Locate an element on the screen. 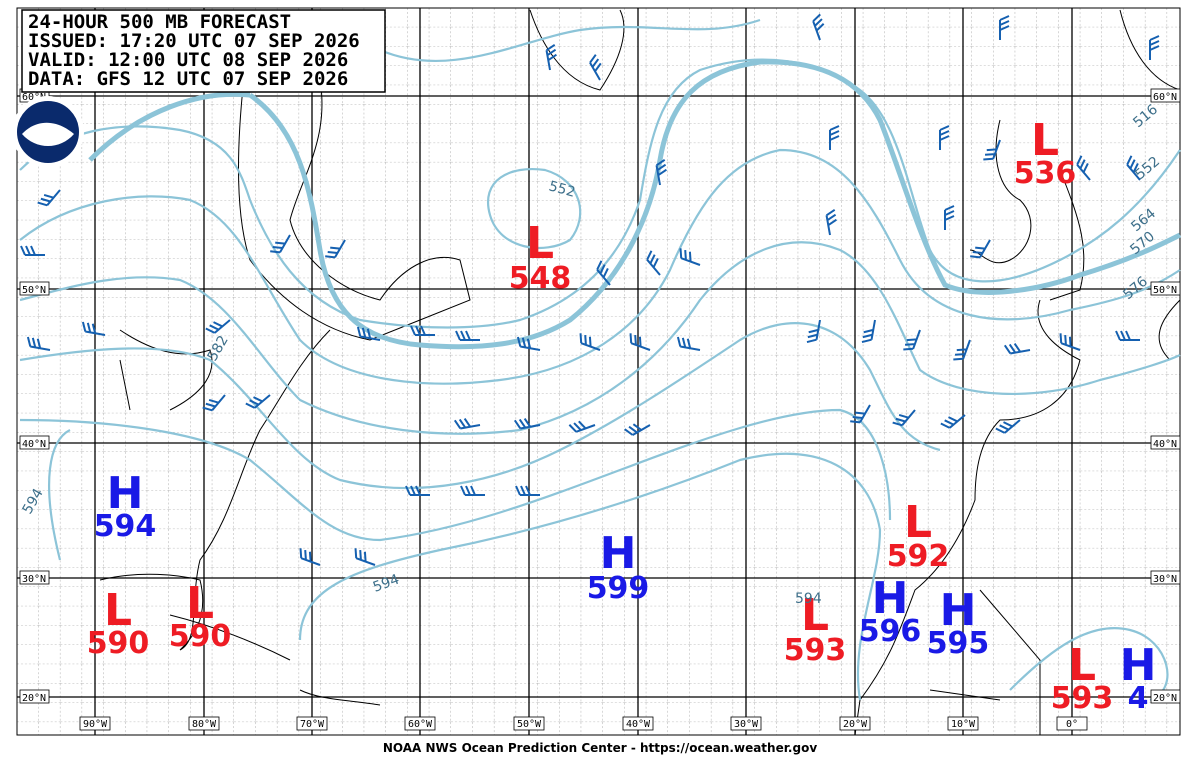 The image size is (1200, 764). contour-label: 552 is located at coordinates (562, 189).